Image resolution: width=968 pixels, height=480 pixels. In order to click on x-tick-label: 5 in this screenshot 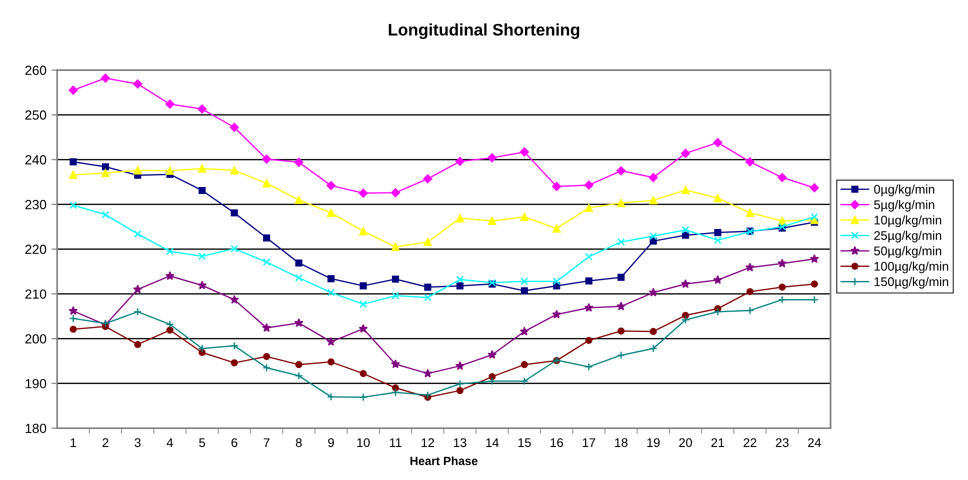, I will do `click(202, 443)`.